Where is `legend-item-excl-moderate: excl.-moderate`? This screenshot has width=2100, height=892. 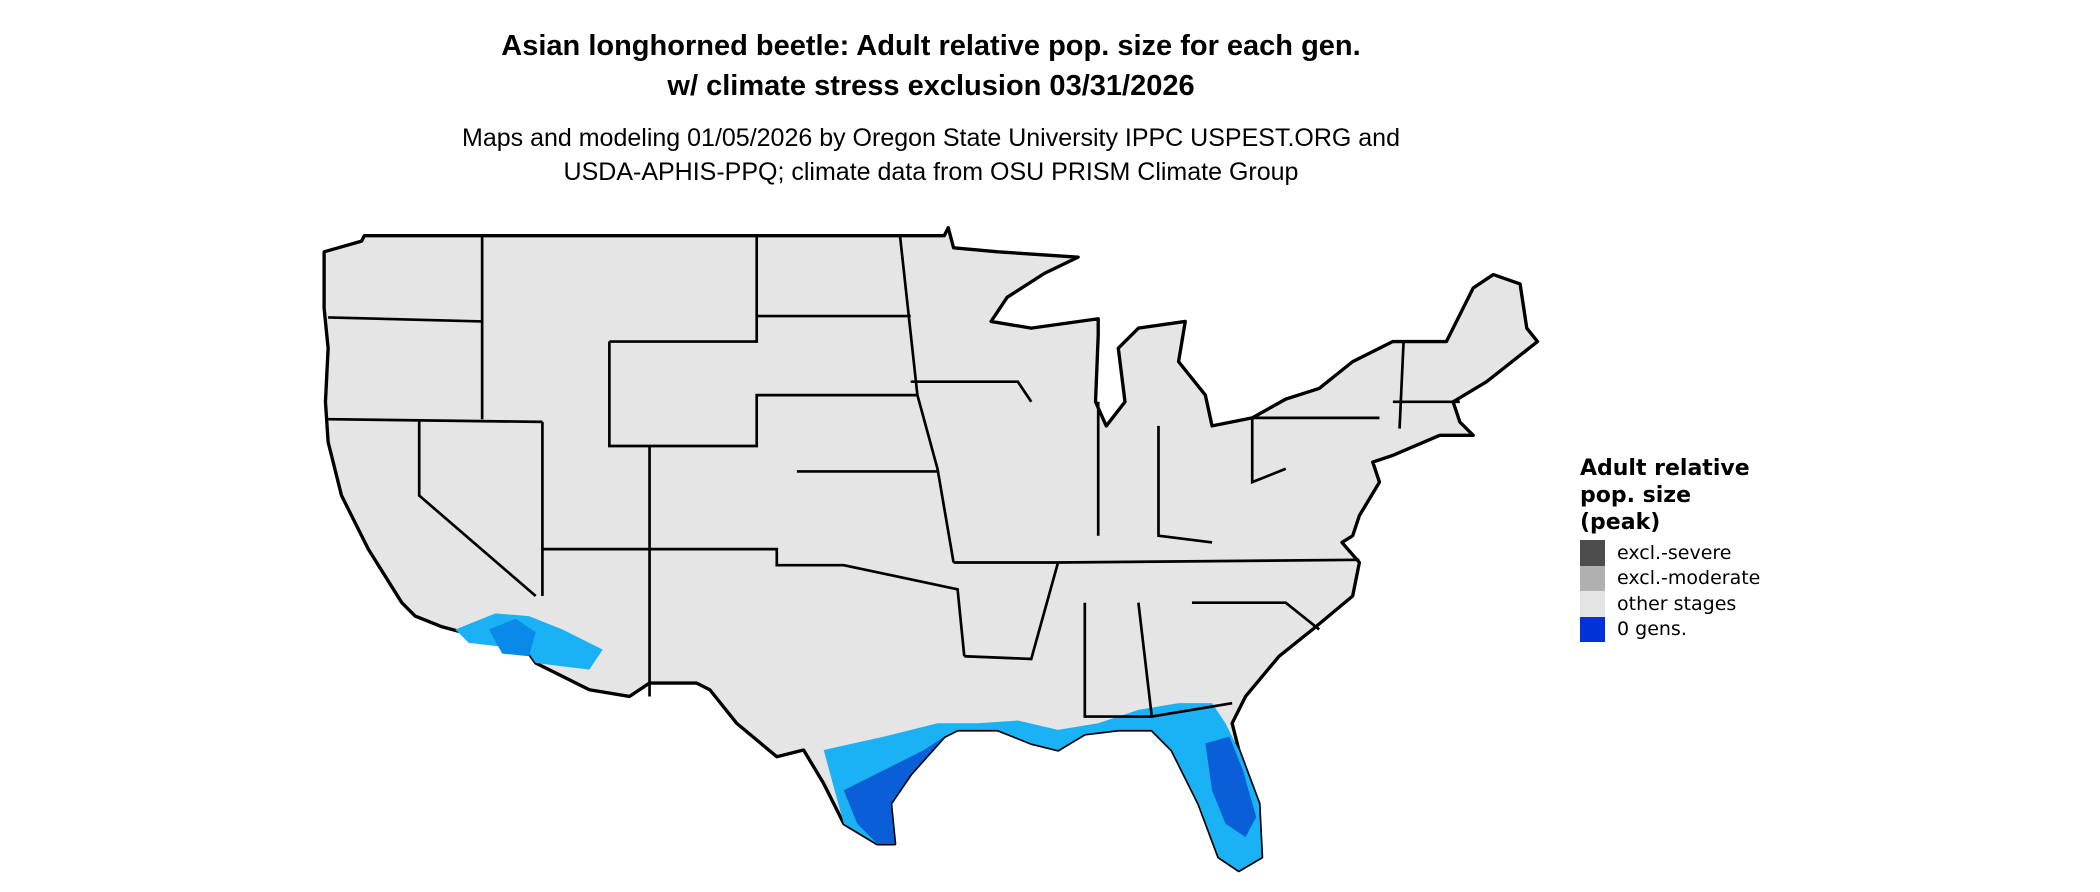
legend-item-excl-moderate: excl.-moderate is located at coordinates (1670, 578).